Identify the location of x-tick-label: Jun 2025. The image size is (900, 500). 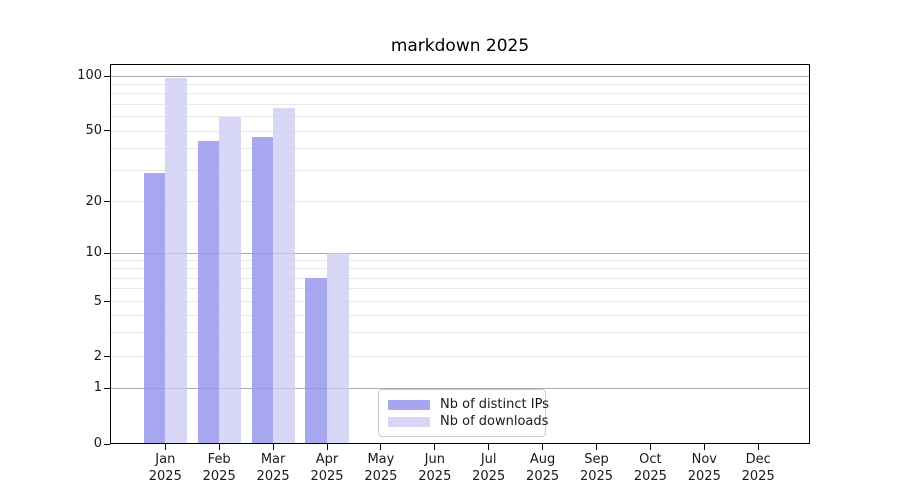
(435, 468).